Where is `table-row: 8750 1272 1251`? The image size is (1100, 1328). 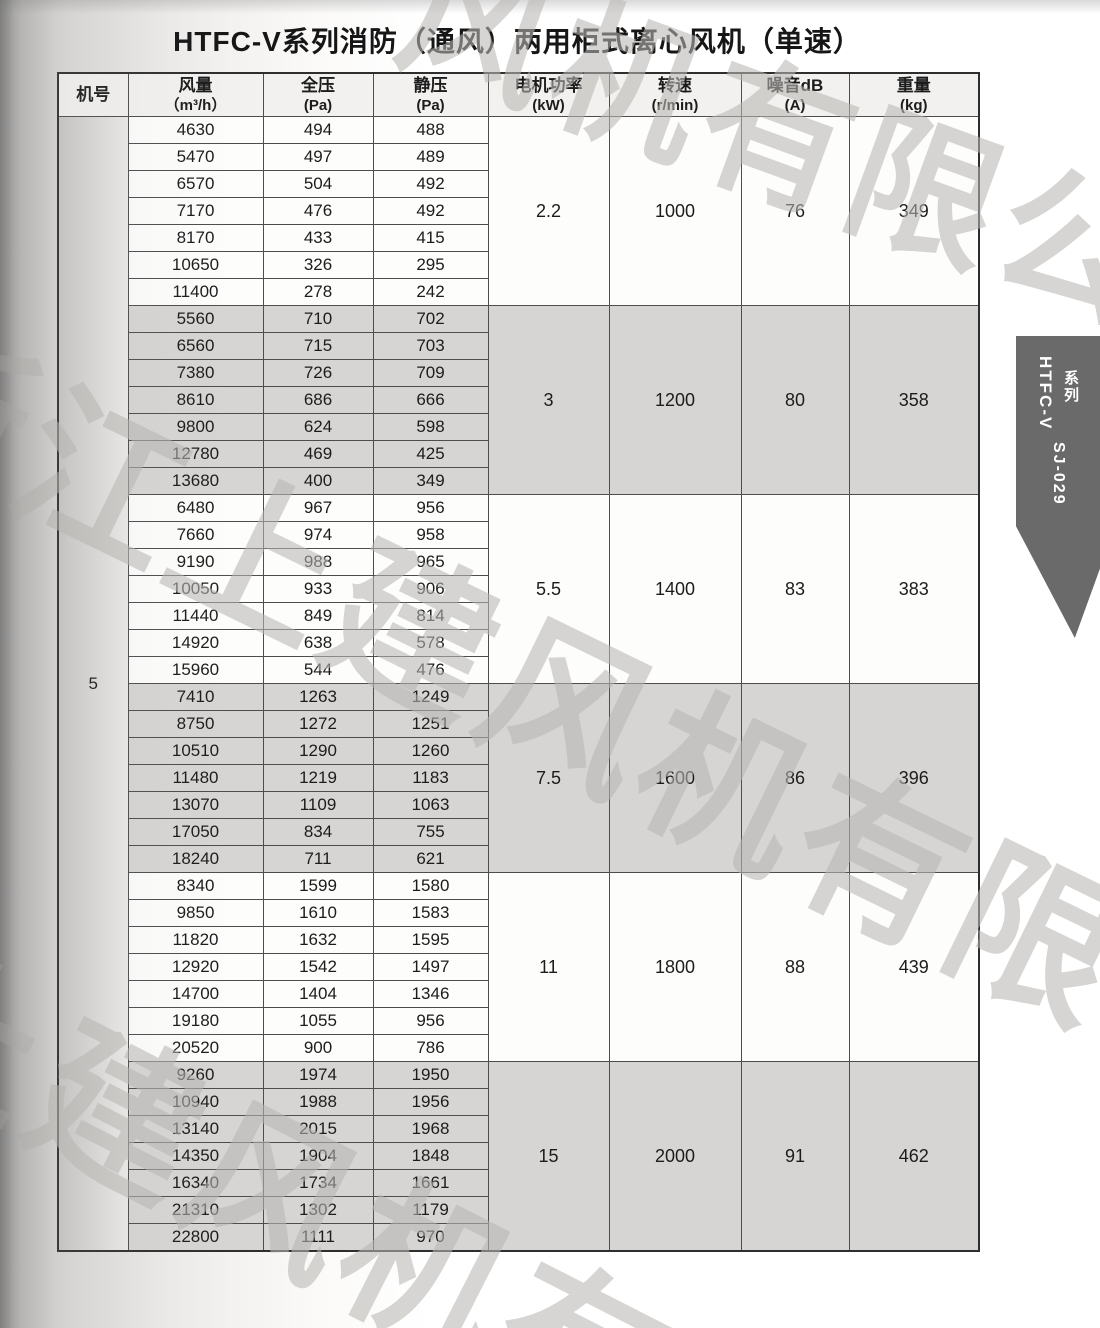
table-row: 8750 1272 1251 is located at coordinates (518, 724).